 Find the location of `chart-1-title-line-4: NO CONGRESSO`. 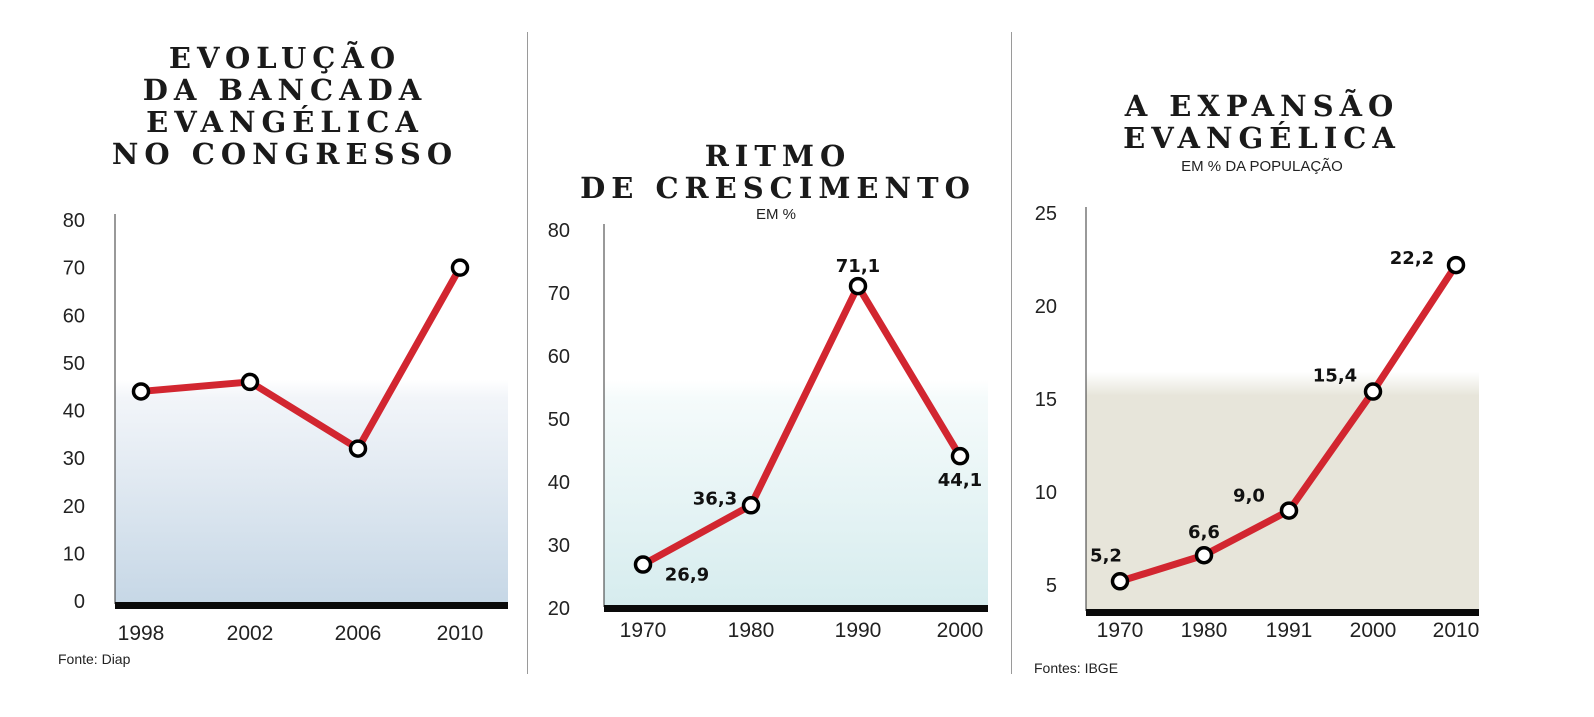

chart-1-title-line-4: NO CONGRESSO is located at coordinates (285, 154).